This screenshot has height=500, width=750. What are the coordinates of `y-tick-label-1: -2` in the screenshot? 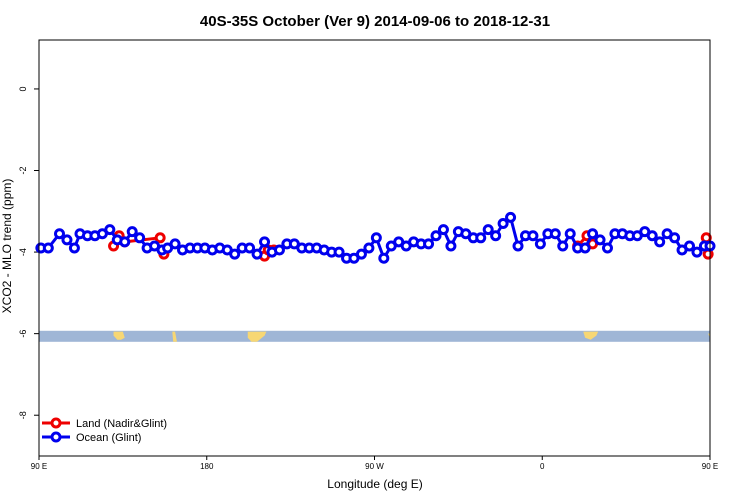 It's located at (23, 171).